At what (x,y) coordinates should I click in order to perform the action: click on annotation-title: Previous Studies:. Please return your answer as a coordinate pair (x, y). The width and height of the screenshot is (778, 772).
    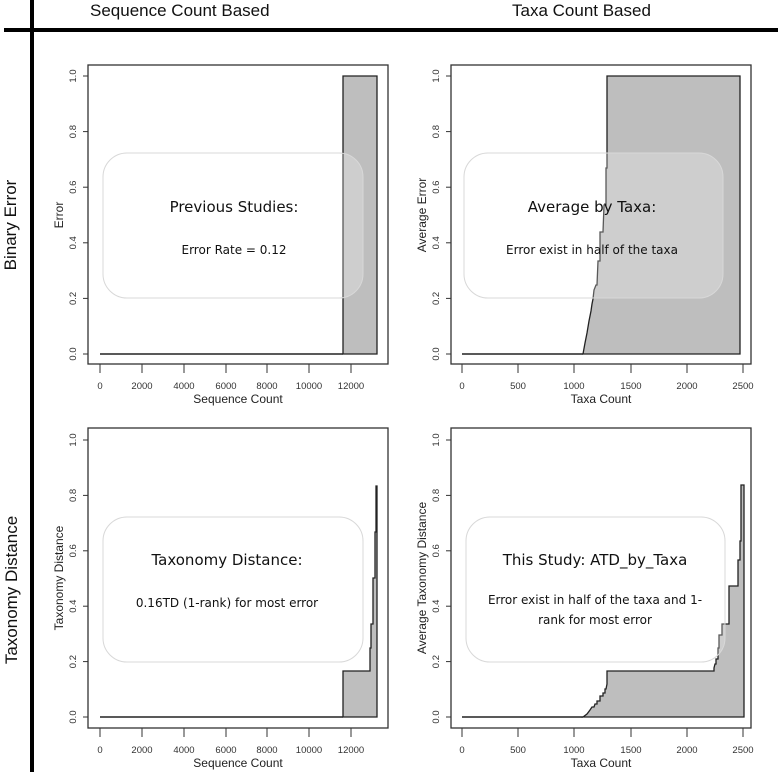
    Looking at the image, I should click on (234, 207).